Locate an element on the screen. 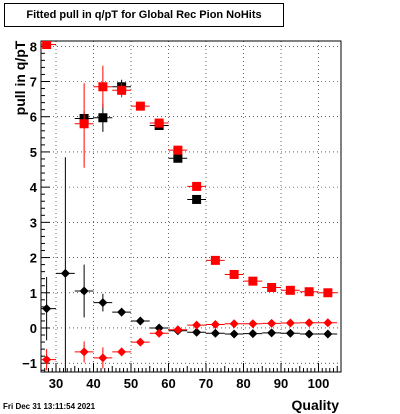 The height and width of the screenshot is (414, 400). y-tick-label: 4 is located at coordinates (34, 187).